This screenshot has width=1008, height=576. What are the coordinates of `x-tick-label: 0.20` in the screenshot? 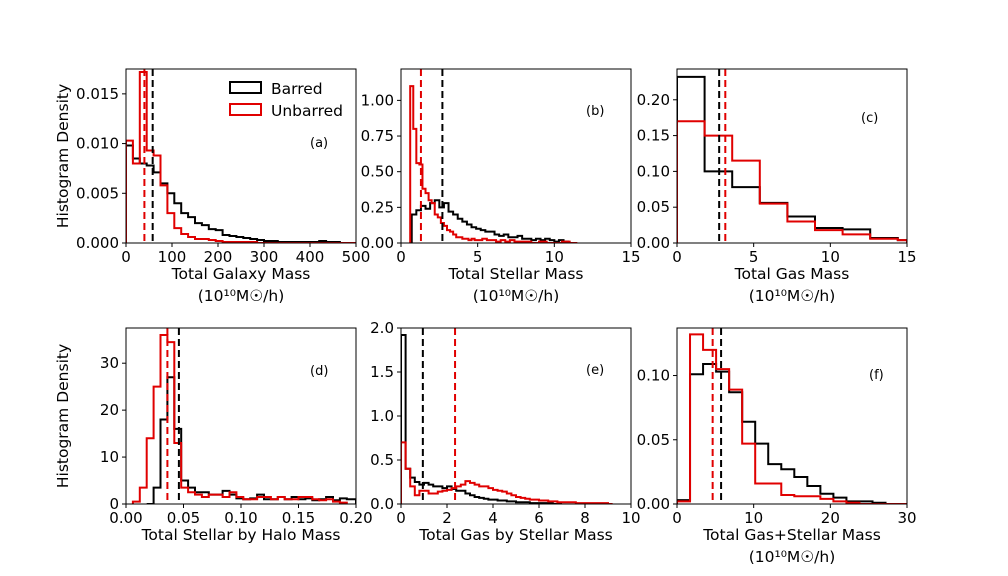 It's located at (355, 518).